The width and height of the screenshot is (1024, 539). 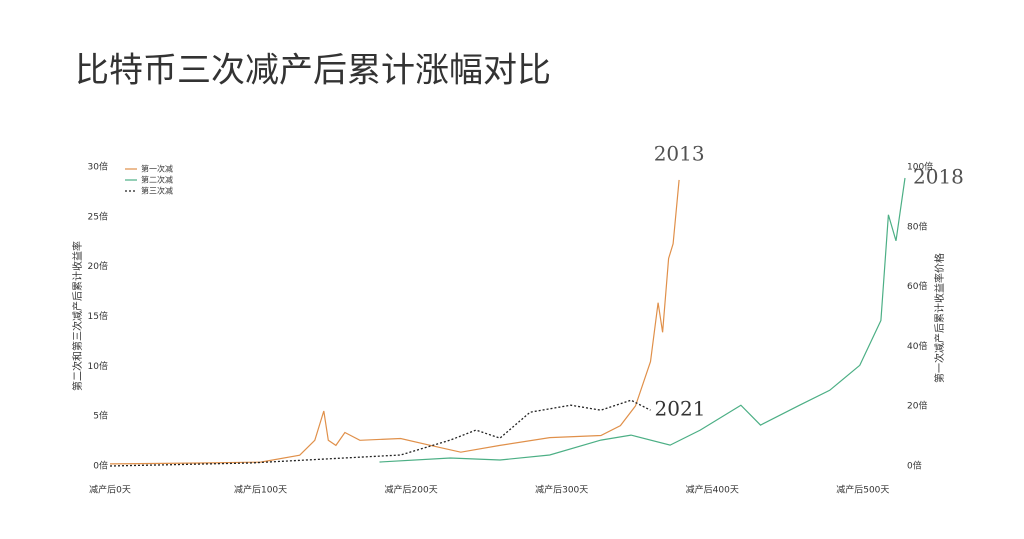 I want to click on y2-axis-label: 第一次减产后累计收益率价格, so click(x=939, y=318).